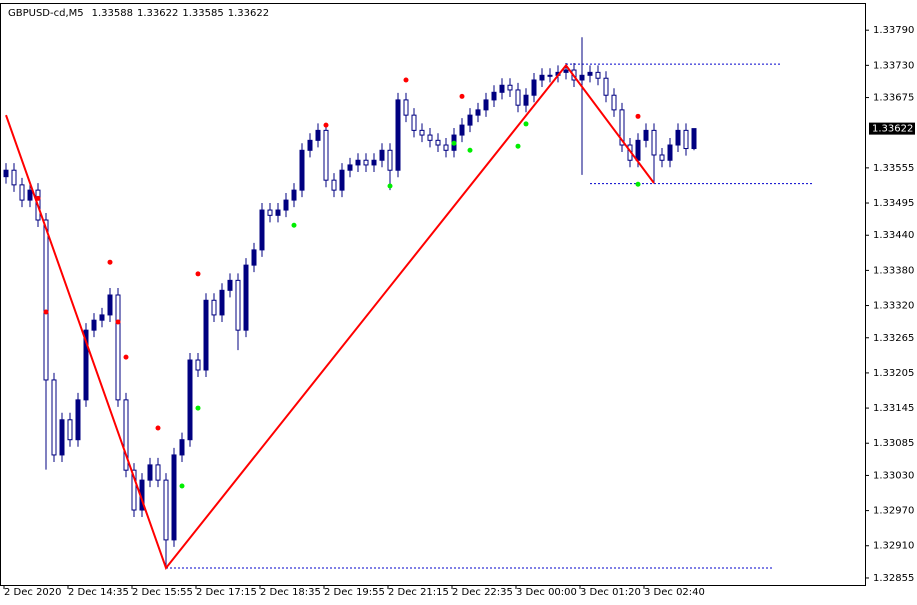 Image resolution: width=917 pixels, height=605 pixels. I want to click on y-tick-label: 1.33675, so click(893, 98).